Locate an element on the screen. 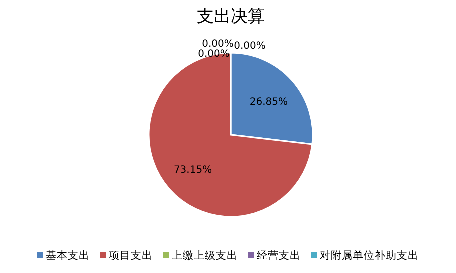 The width and height of the screenshot is (456, 273). title: 支出决算 is located at coordinates (231, 17).